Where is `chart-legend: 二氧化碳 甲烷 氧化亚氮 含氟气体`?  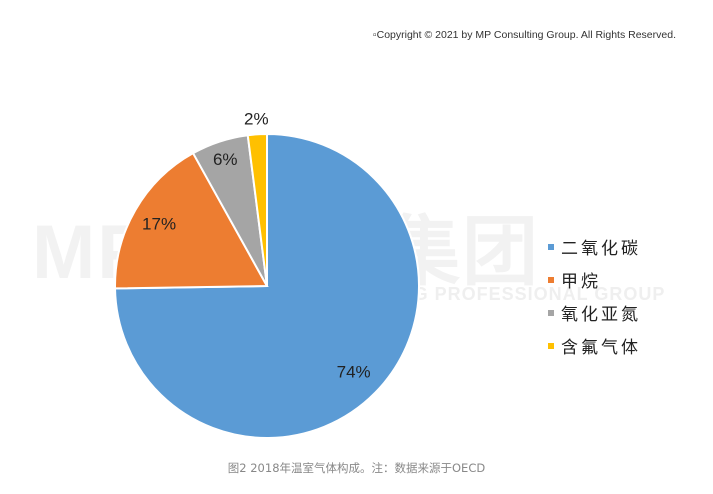 chart-legend: 二氧化碳 甲烷 氧化亚氮 含氟气体 is located at coordinates (594, 296).